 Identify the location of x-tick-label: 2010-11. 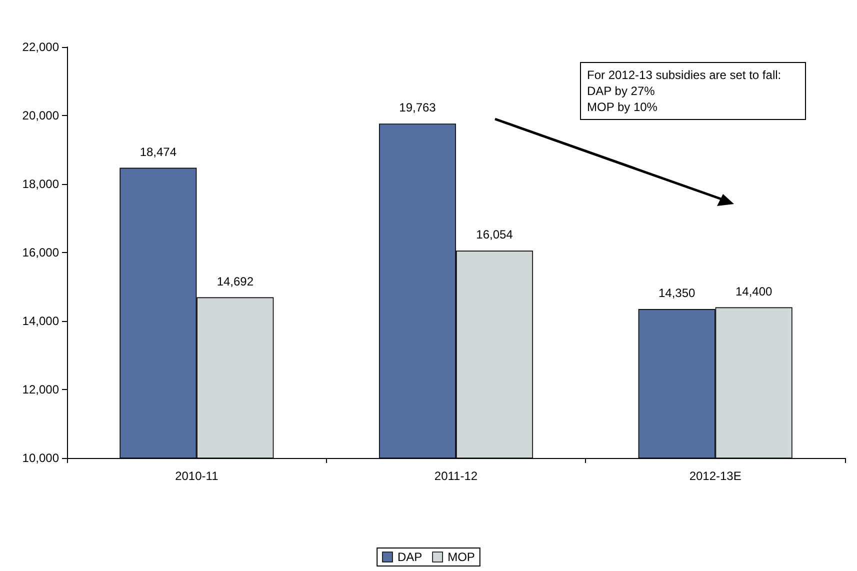
(197, 476).